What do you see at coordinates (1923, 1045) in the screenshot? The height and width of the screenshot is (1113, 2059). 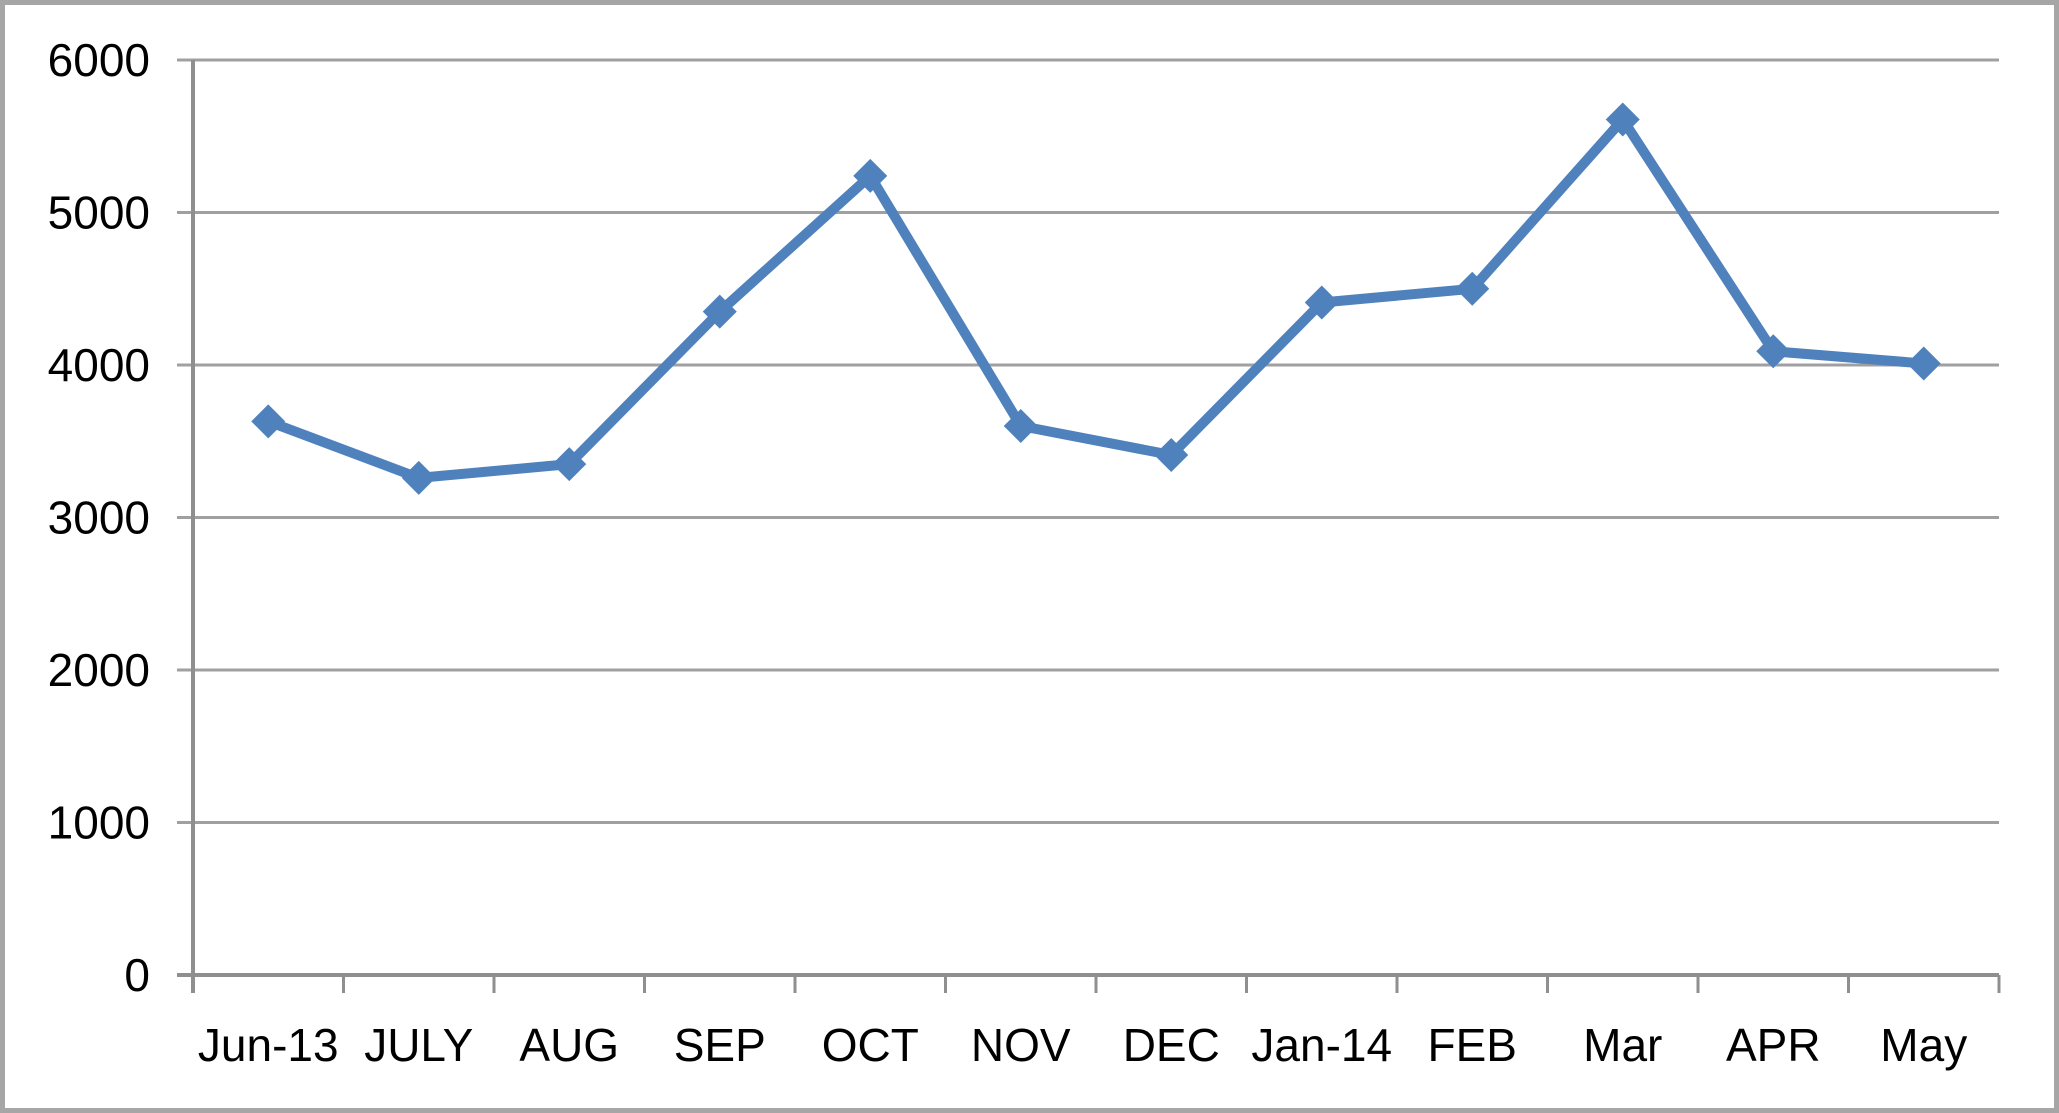 I see `x-category-label: May` at bounding box center [1923, 1045].